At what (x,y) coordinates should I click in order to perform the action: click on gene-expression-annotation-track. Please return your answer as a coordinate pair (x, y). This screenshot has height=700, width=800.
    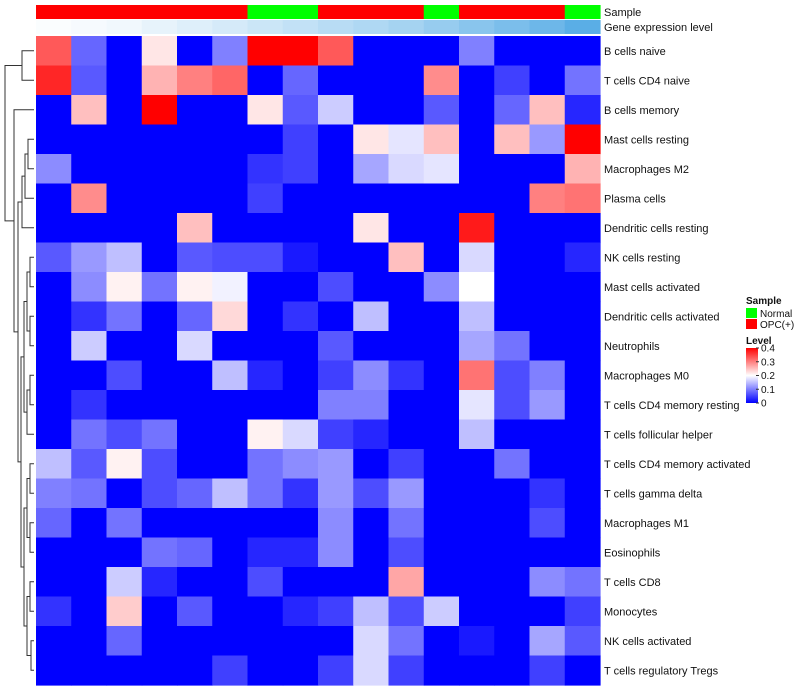
    Looking at the image, I should click on (318, 27).